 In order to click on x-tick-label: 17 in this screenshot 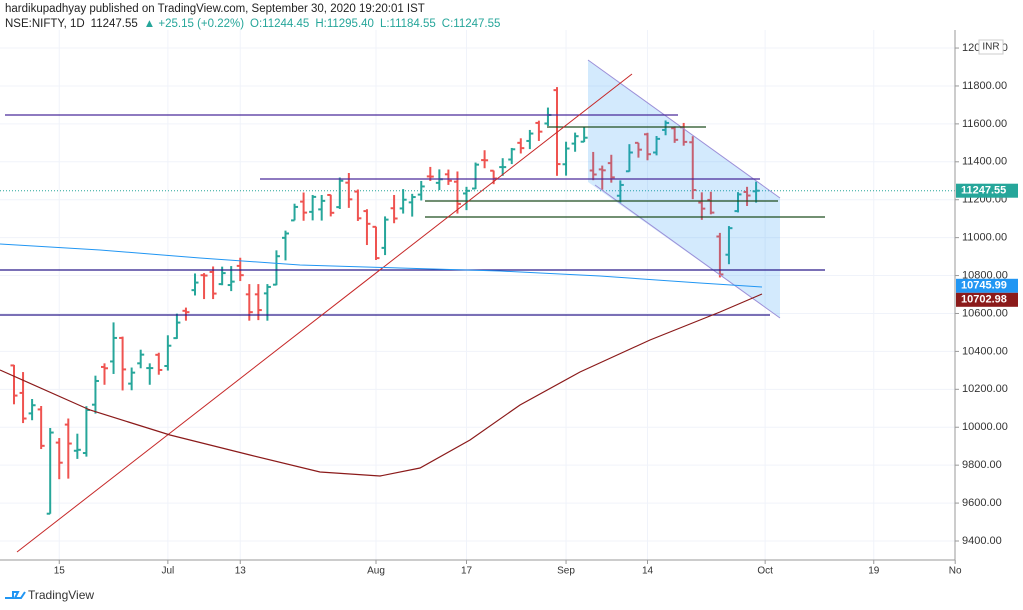, I will do `click(467, 571)`.